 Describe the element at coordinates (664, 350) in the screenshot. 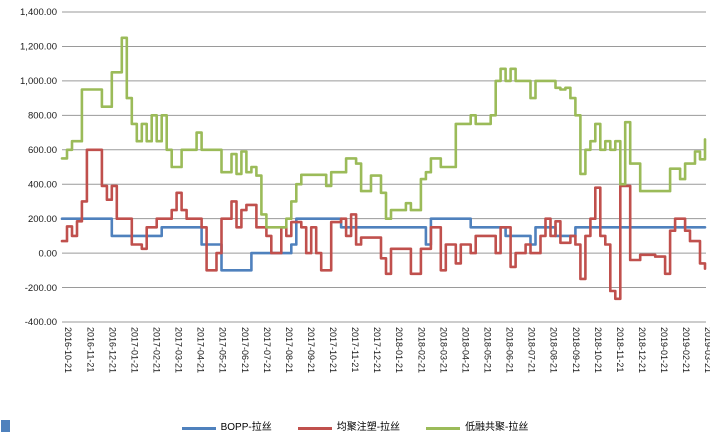

I see `x-tick-label: 2019-01-21` at that location.